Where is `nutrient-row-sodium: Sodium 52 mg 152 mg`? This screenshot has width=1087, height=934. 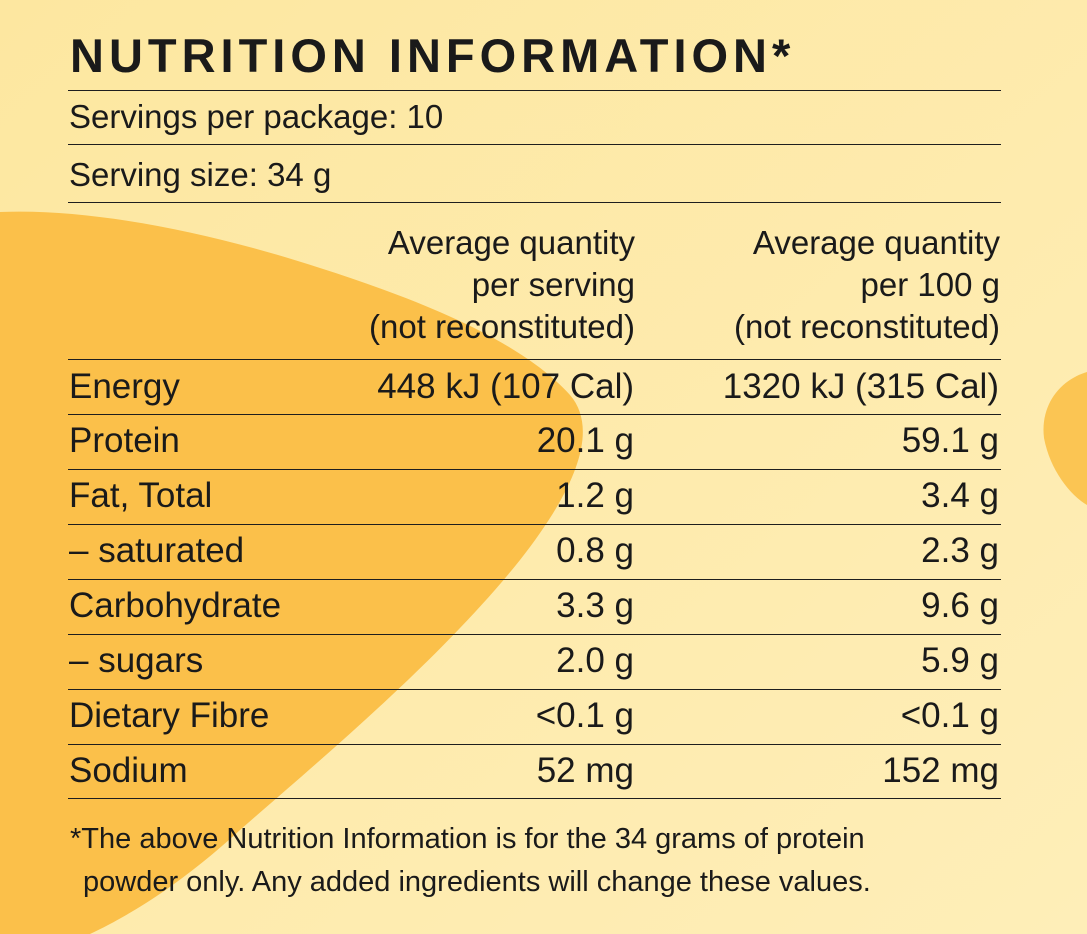
nutrient-row-sodium: Sodium 52 mg 152 mg is located at coordinates (534, 771).